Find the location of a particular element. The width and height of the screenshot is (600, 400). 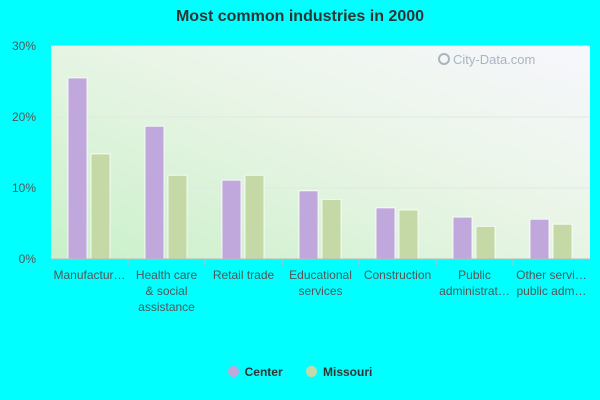

y-tick-label: 20% is located at coordinates (24, 117).